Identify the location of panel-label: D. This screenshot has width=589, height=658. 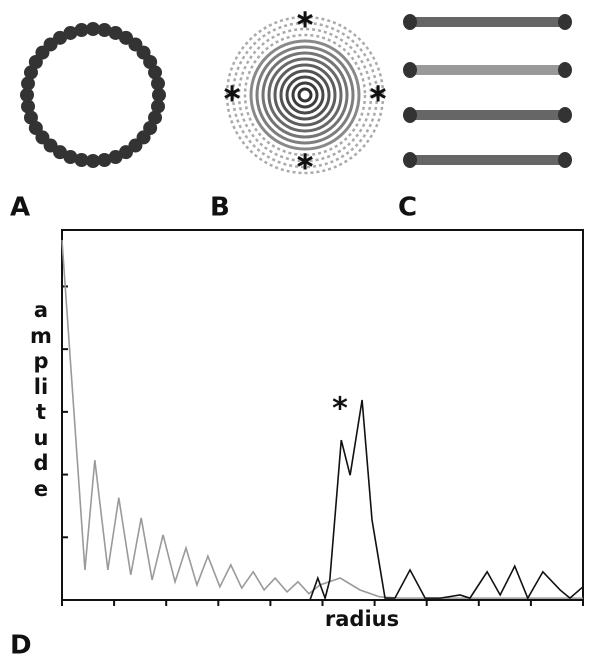
(21, 644).